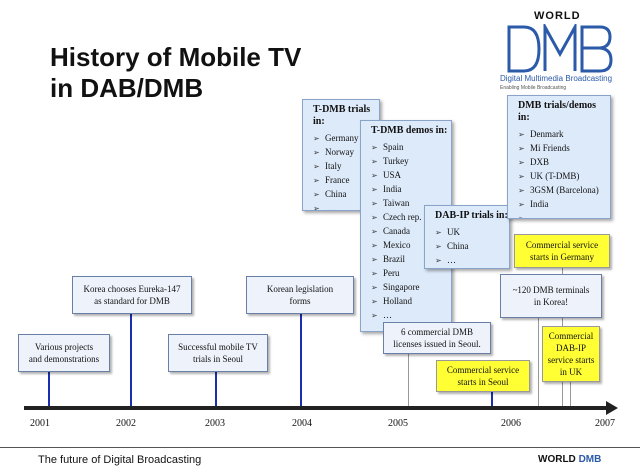  I want to click on list-item: ➢ Peru, so click(411, 273).